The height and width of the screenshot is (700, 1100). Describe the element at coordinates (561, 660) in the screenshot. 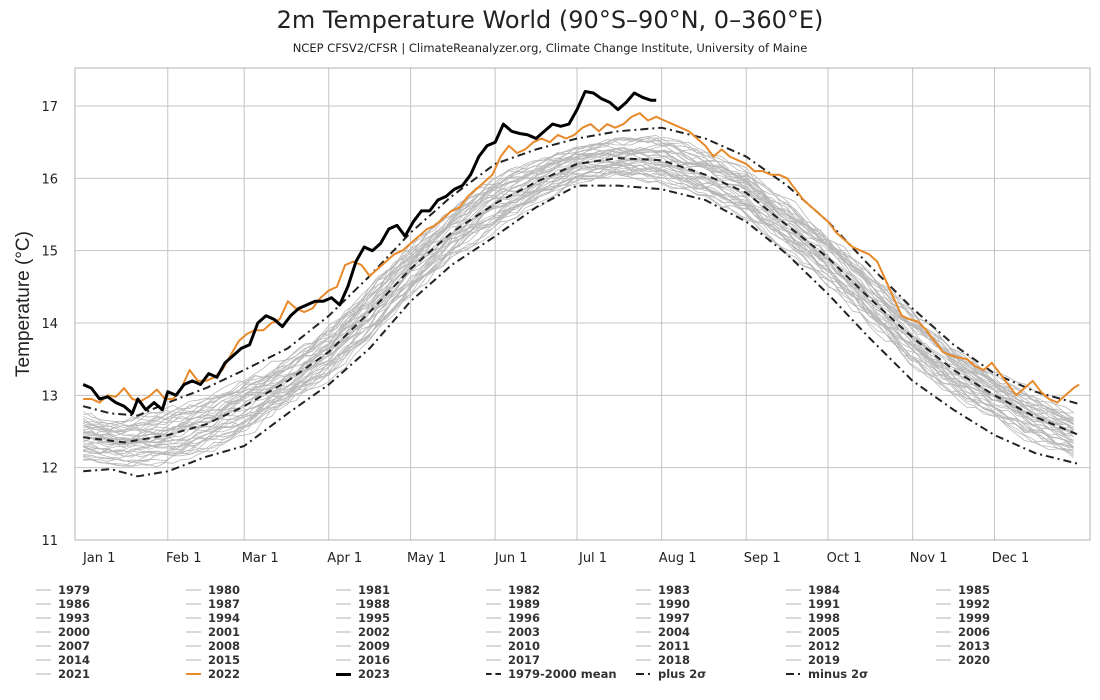

I see `legend-item: 2017` at that location.